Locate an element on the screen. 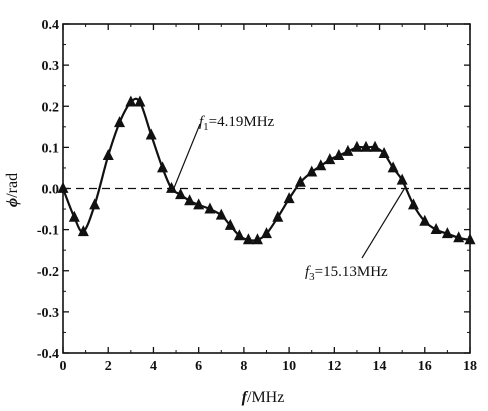 This screenshot has width=488, height=411. x-tick-label: 6 is located at coordinates (198, 366).